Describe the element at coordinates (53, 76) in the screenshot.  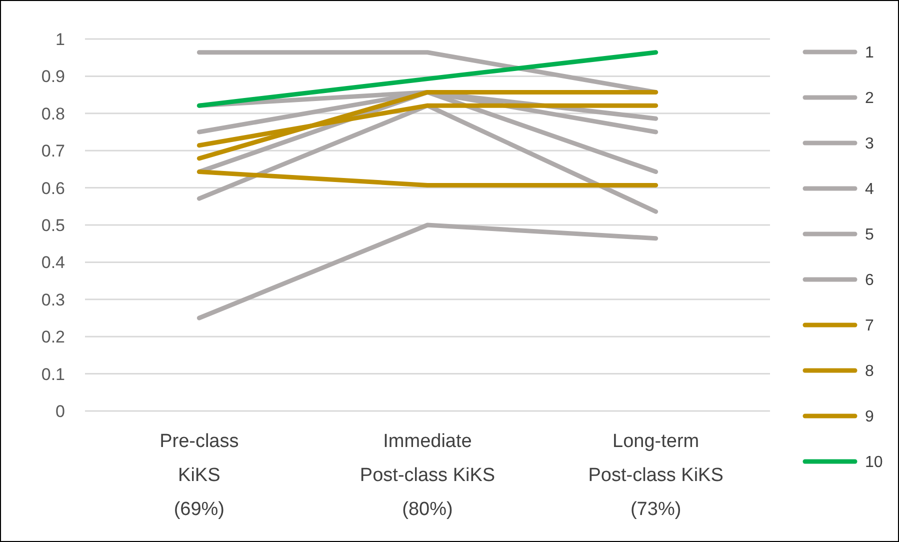
I see `y-tick-label: 0.9` at that location.